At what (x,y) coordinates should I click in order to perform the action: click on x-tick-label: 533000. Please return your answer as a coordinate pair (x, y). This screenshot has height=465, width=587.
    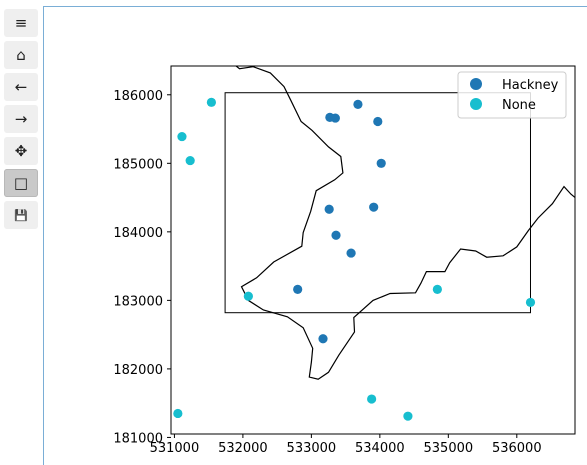
    Looking at the image, I should click on (312, 448).